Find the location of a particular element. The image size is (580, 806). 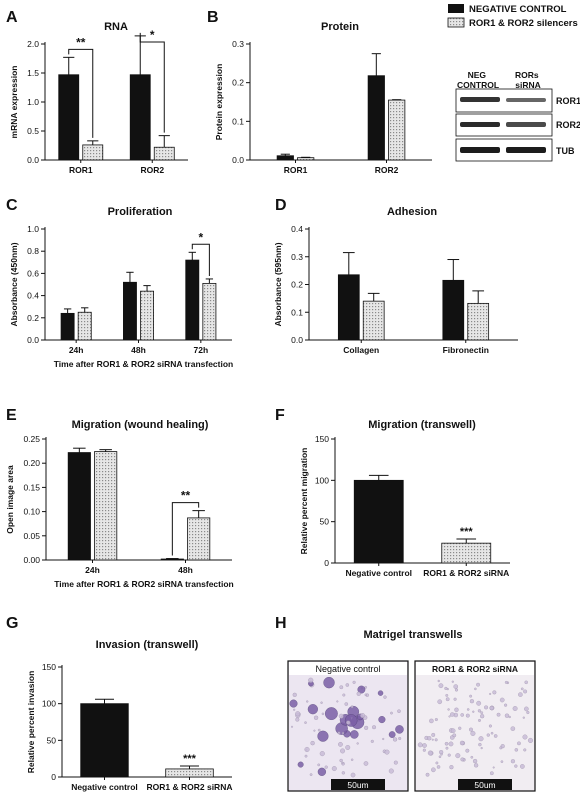

x-tick-label: Collagen is located at coordinates (361, 350).